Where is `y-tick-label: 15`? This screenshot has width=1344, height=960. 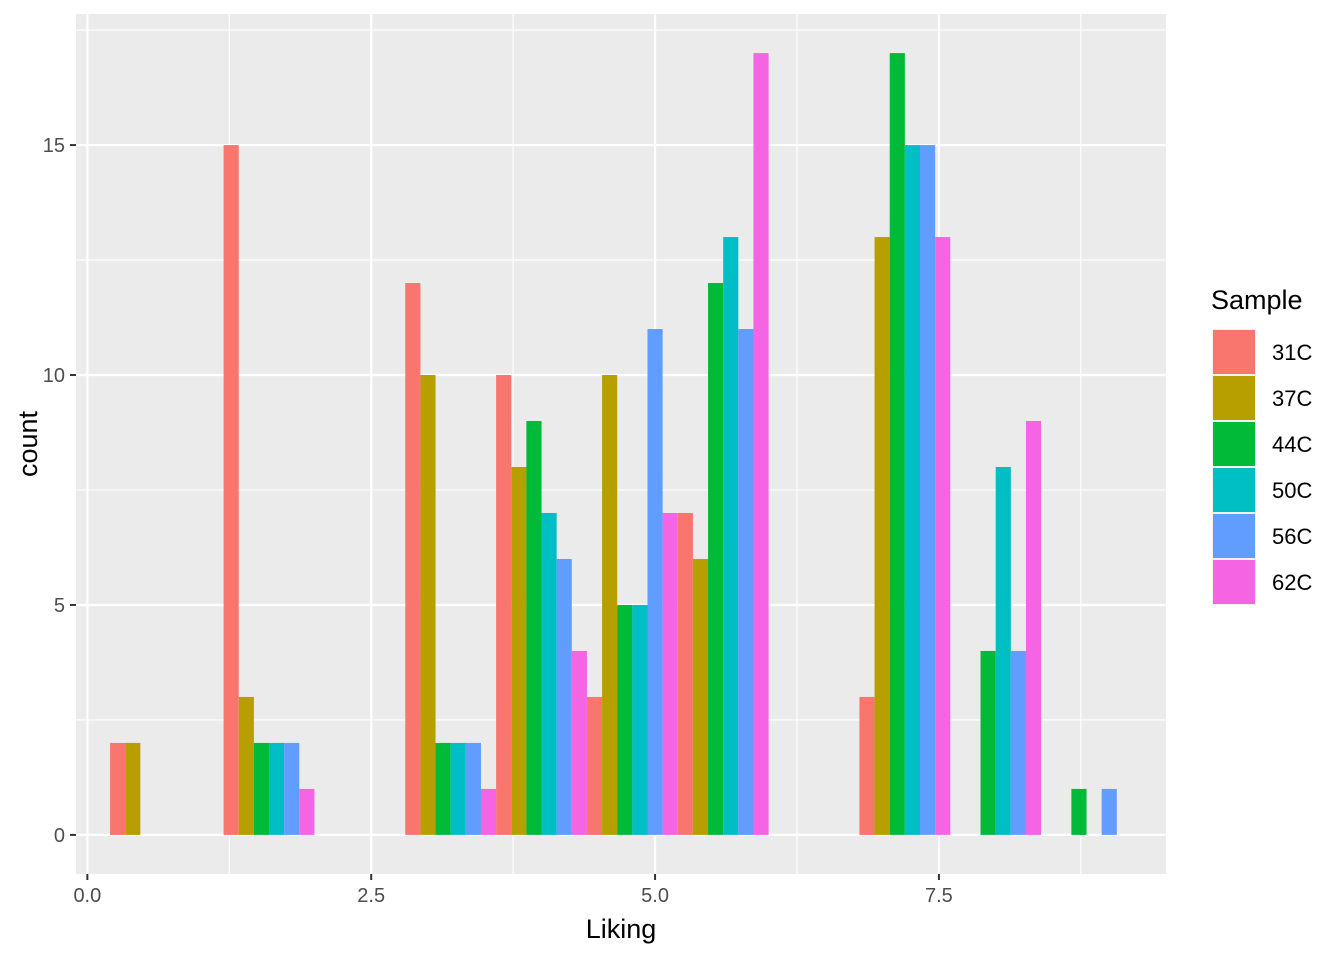 y-tick-label: 15 is located at coordinates (54, 146).